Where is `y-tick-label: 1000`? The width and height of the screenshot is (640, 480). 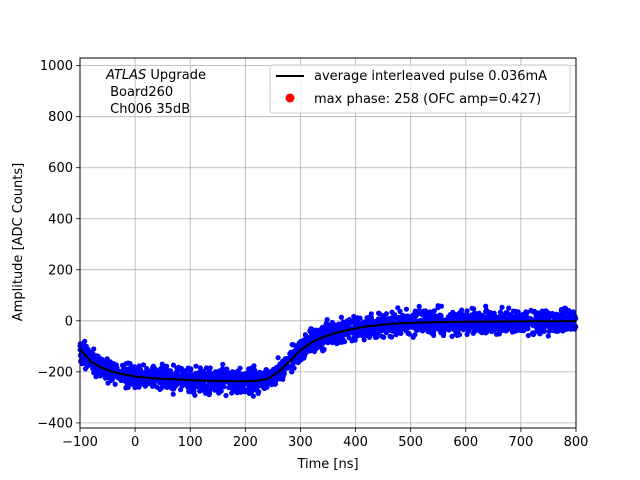 y-tick-label: 1000 is located at coordinates (56, 66).